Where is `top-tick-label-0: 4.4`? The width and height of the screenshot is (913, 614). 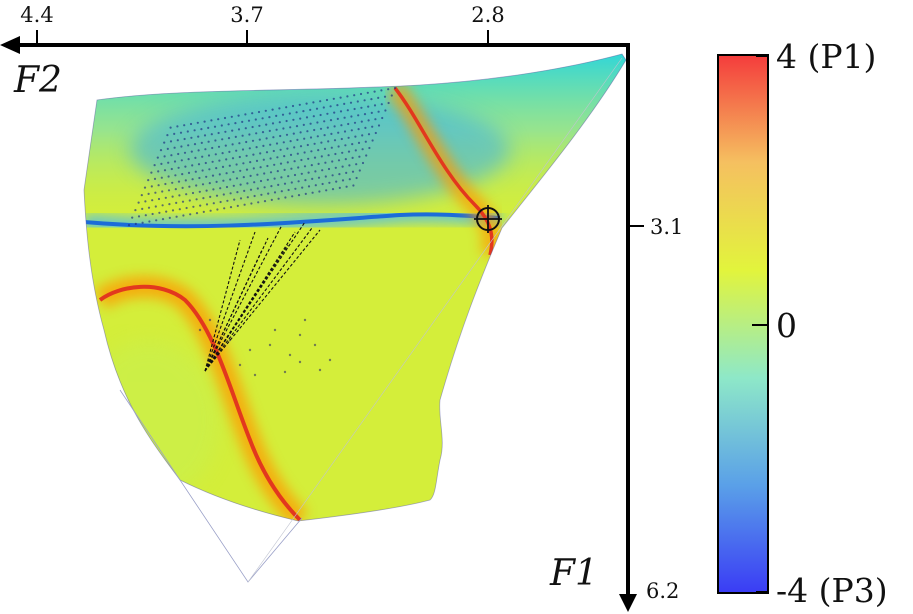
top-tick-label-0: 4.4 is located at coordinates (36, 15).